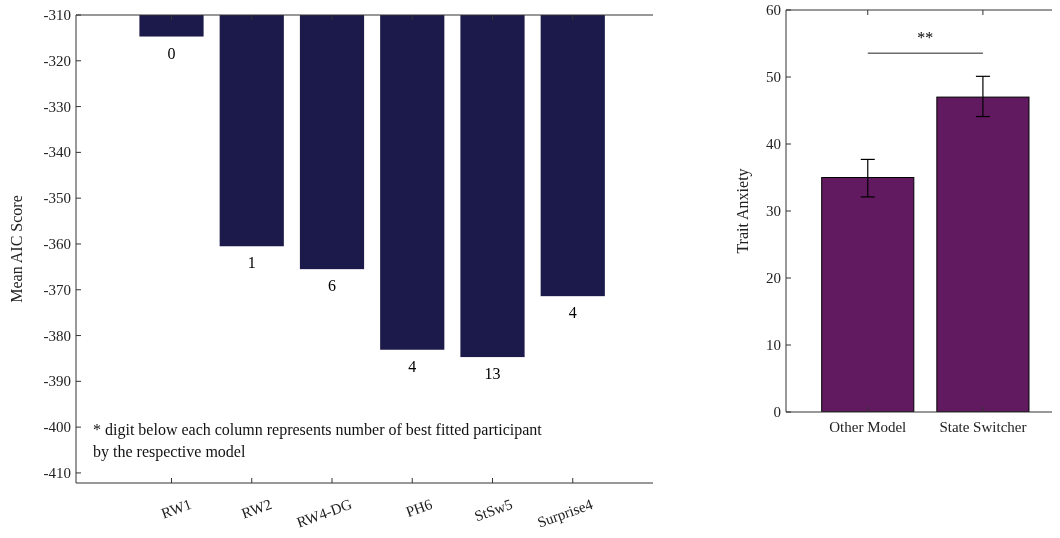 This screenshot has height=538, width=1060. What do you see at coordinates (57, 472) in the screenshot?
I see `y-tick-label: -410` at bounding box center [57, 472].